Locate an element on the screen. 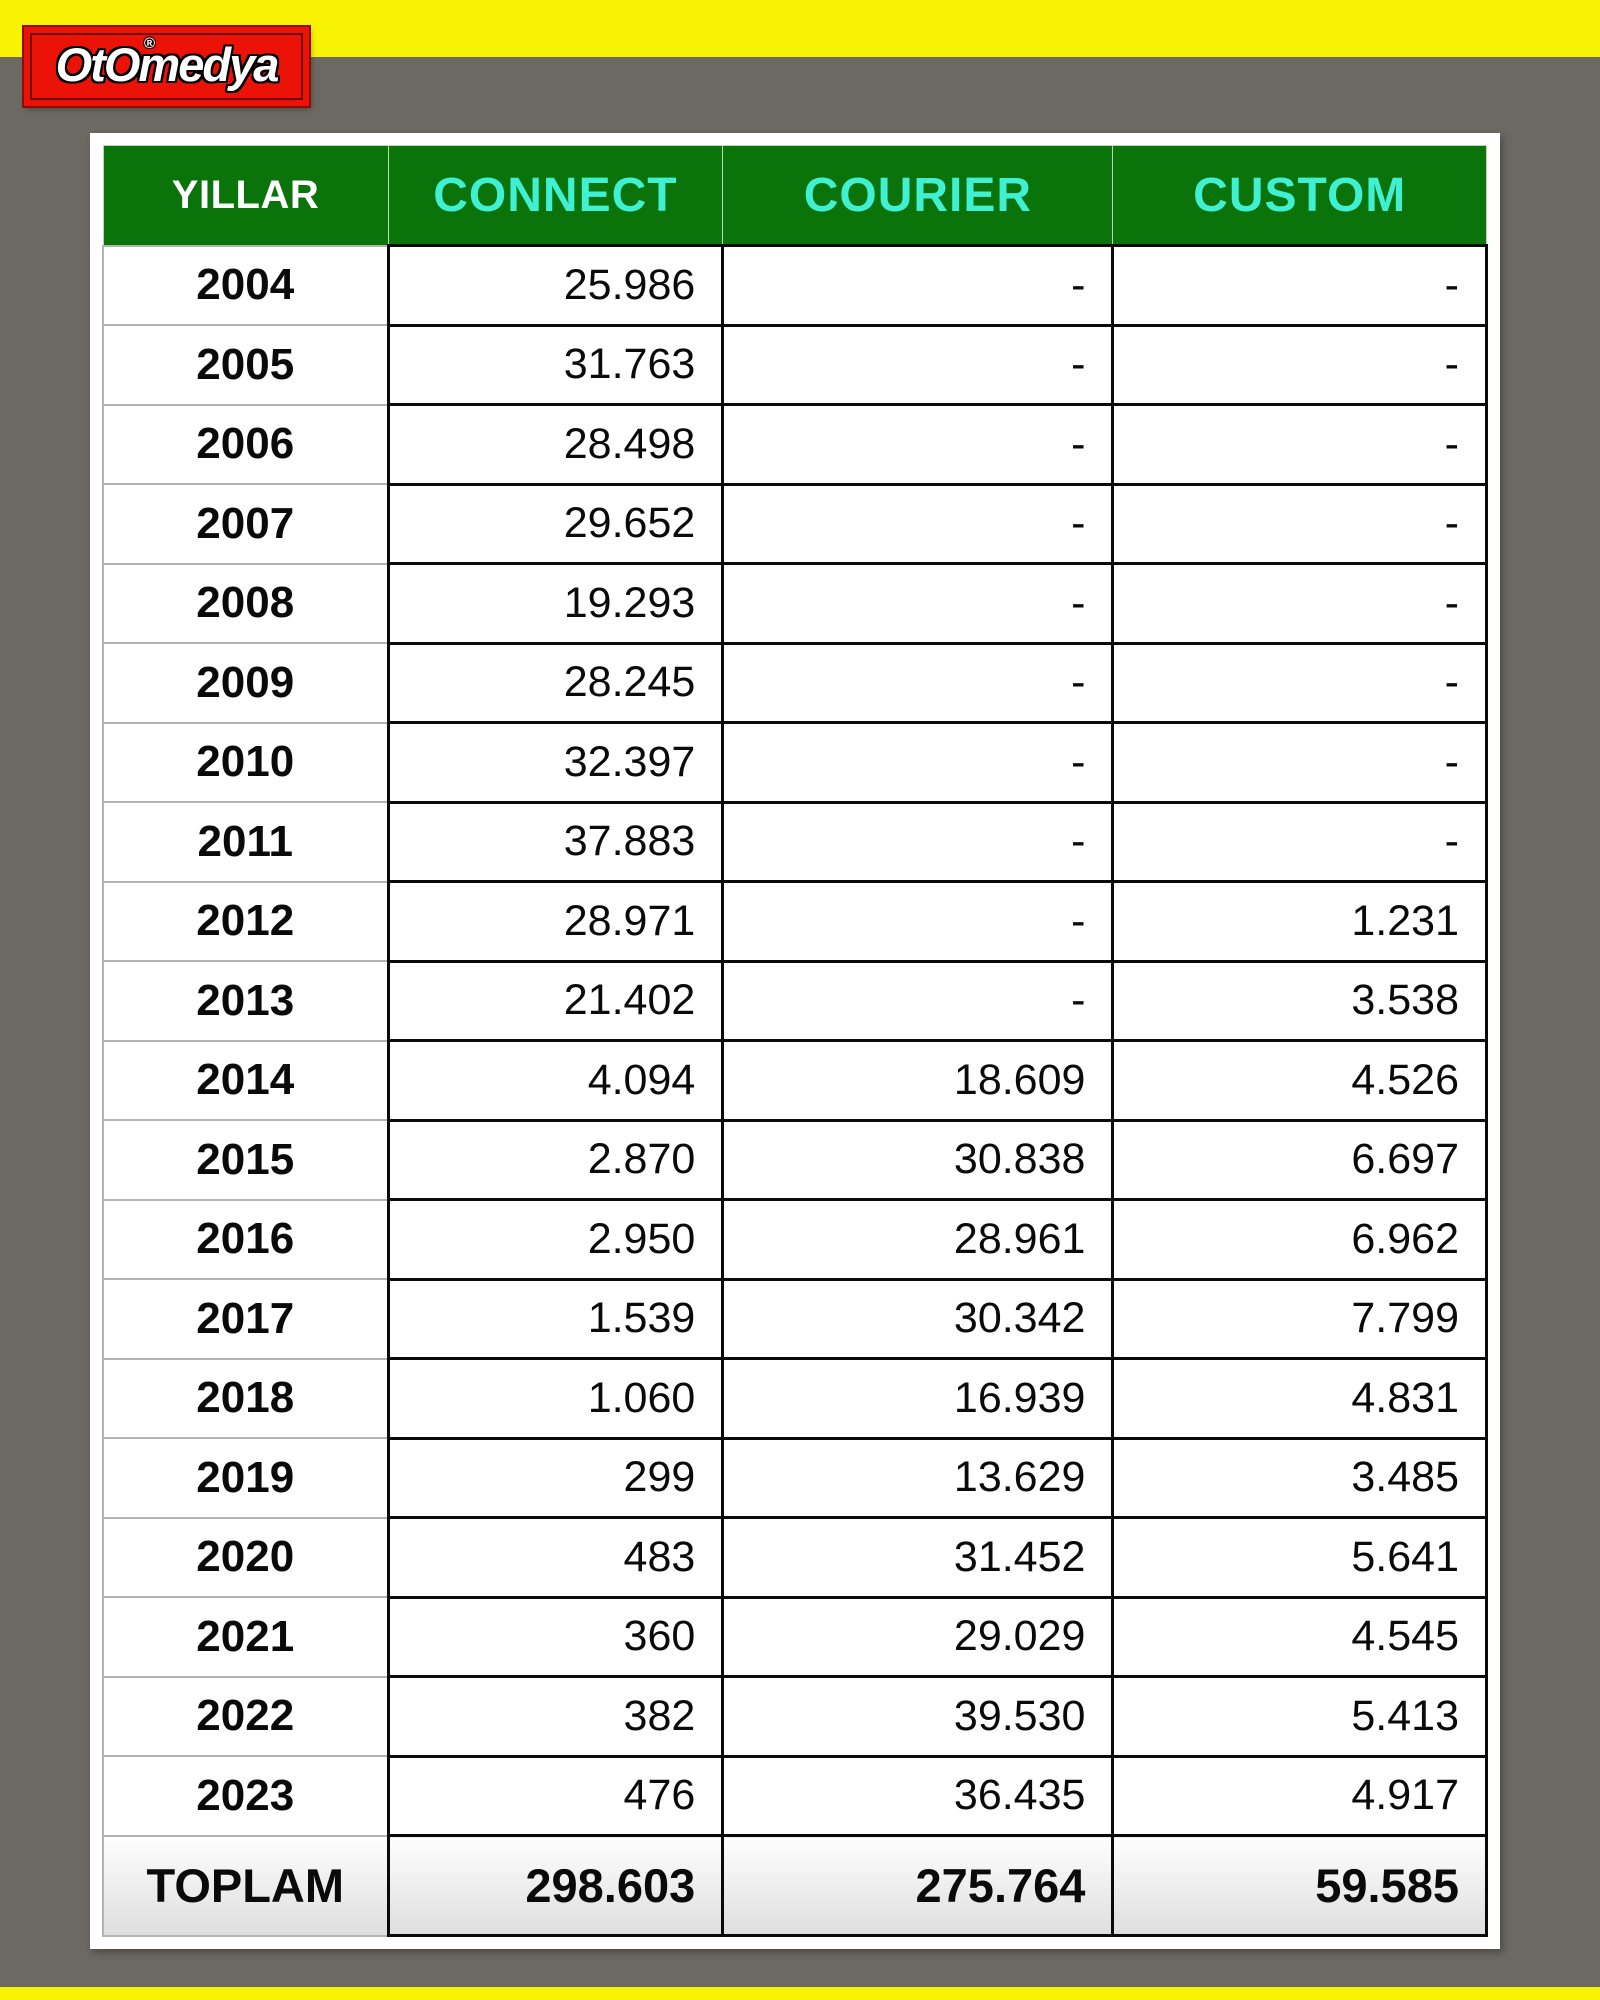 This screenshot has height=2000, width=1600. year-cell: 2010 is located at coordinates (246, 762).